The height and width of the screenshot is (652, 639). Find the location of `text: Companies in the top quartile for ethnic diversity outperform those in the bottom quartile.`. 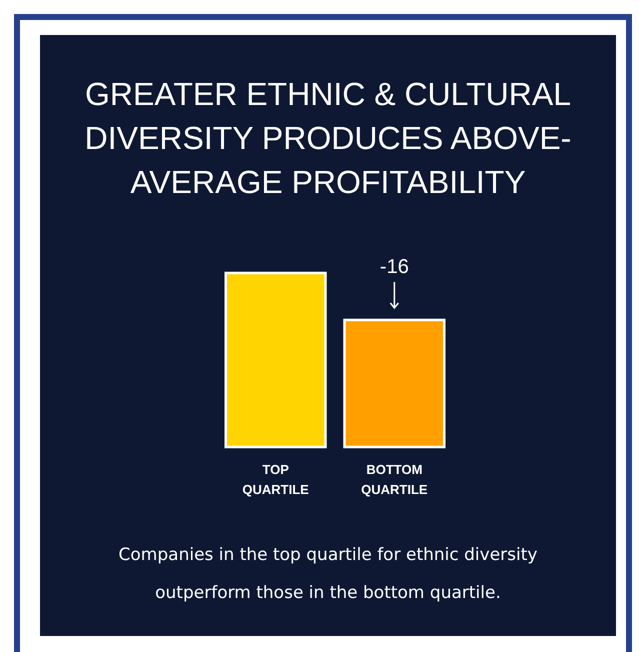

text: Companies in the top quartile for ethnic diversity outperform those in the bottom quartile. is located at coordinates (328, 574).